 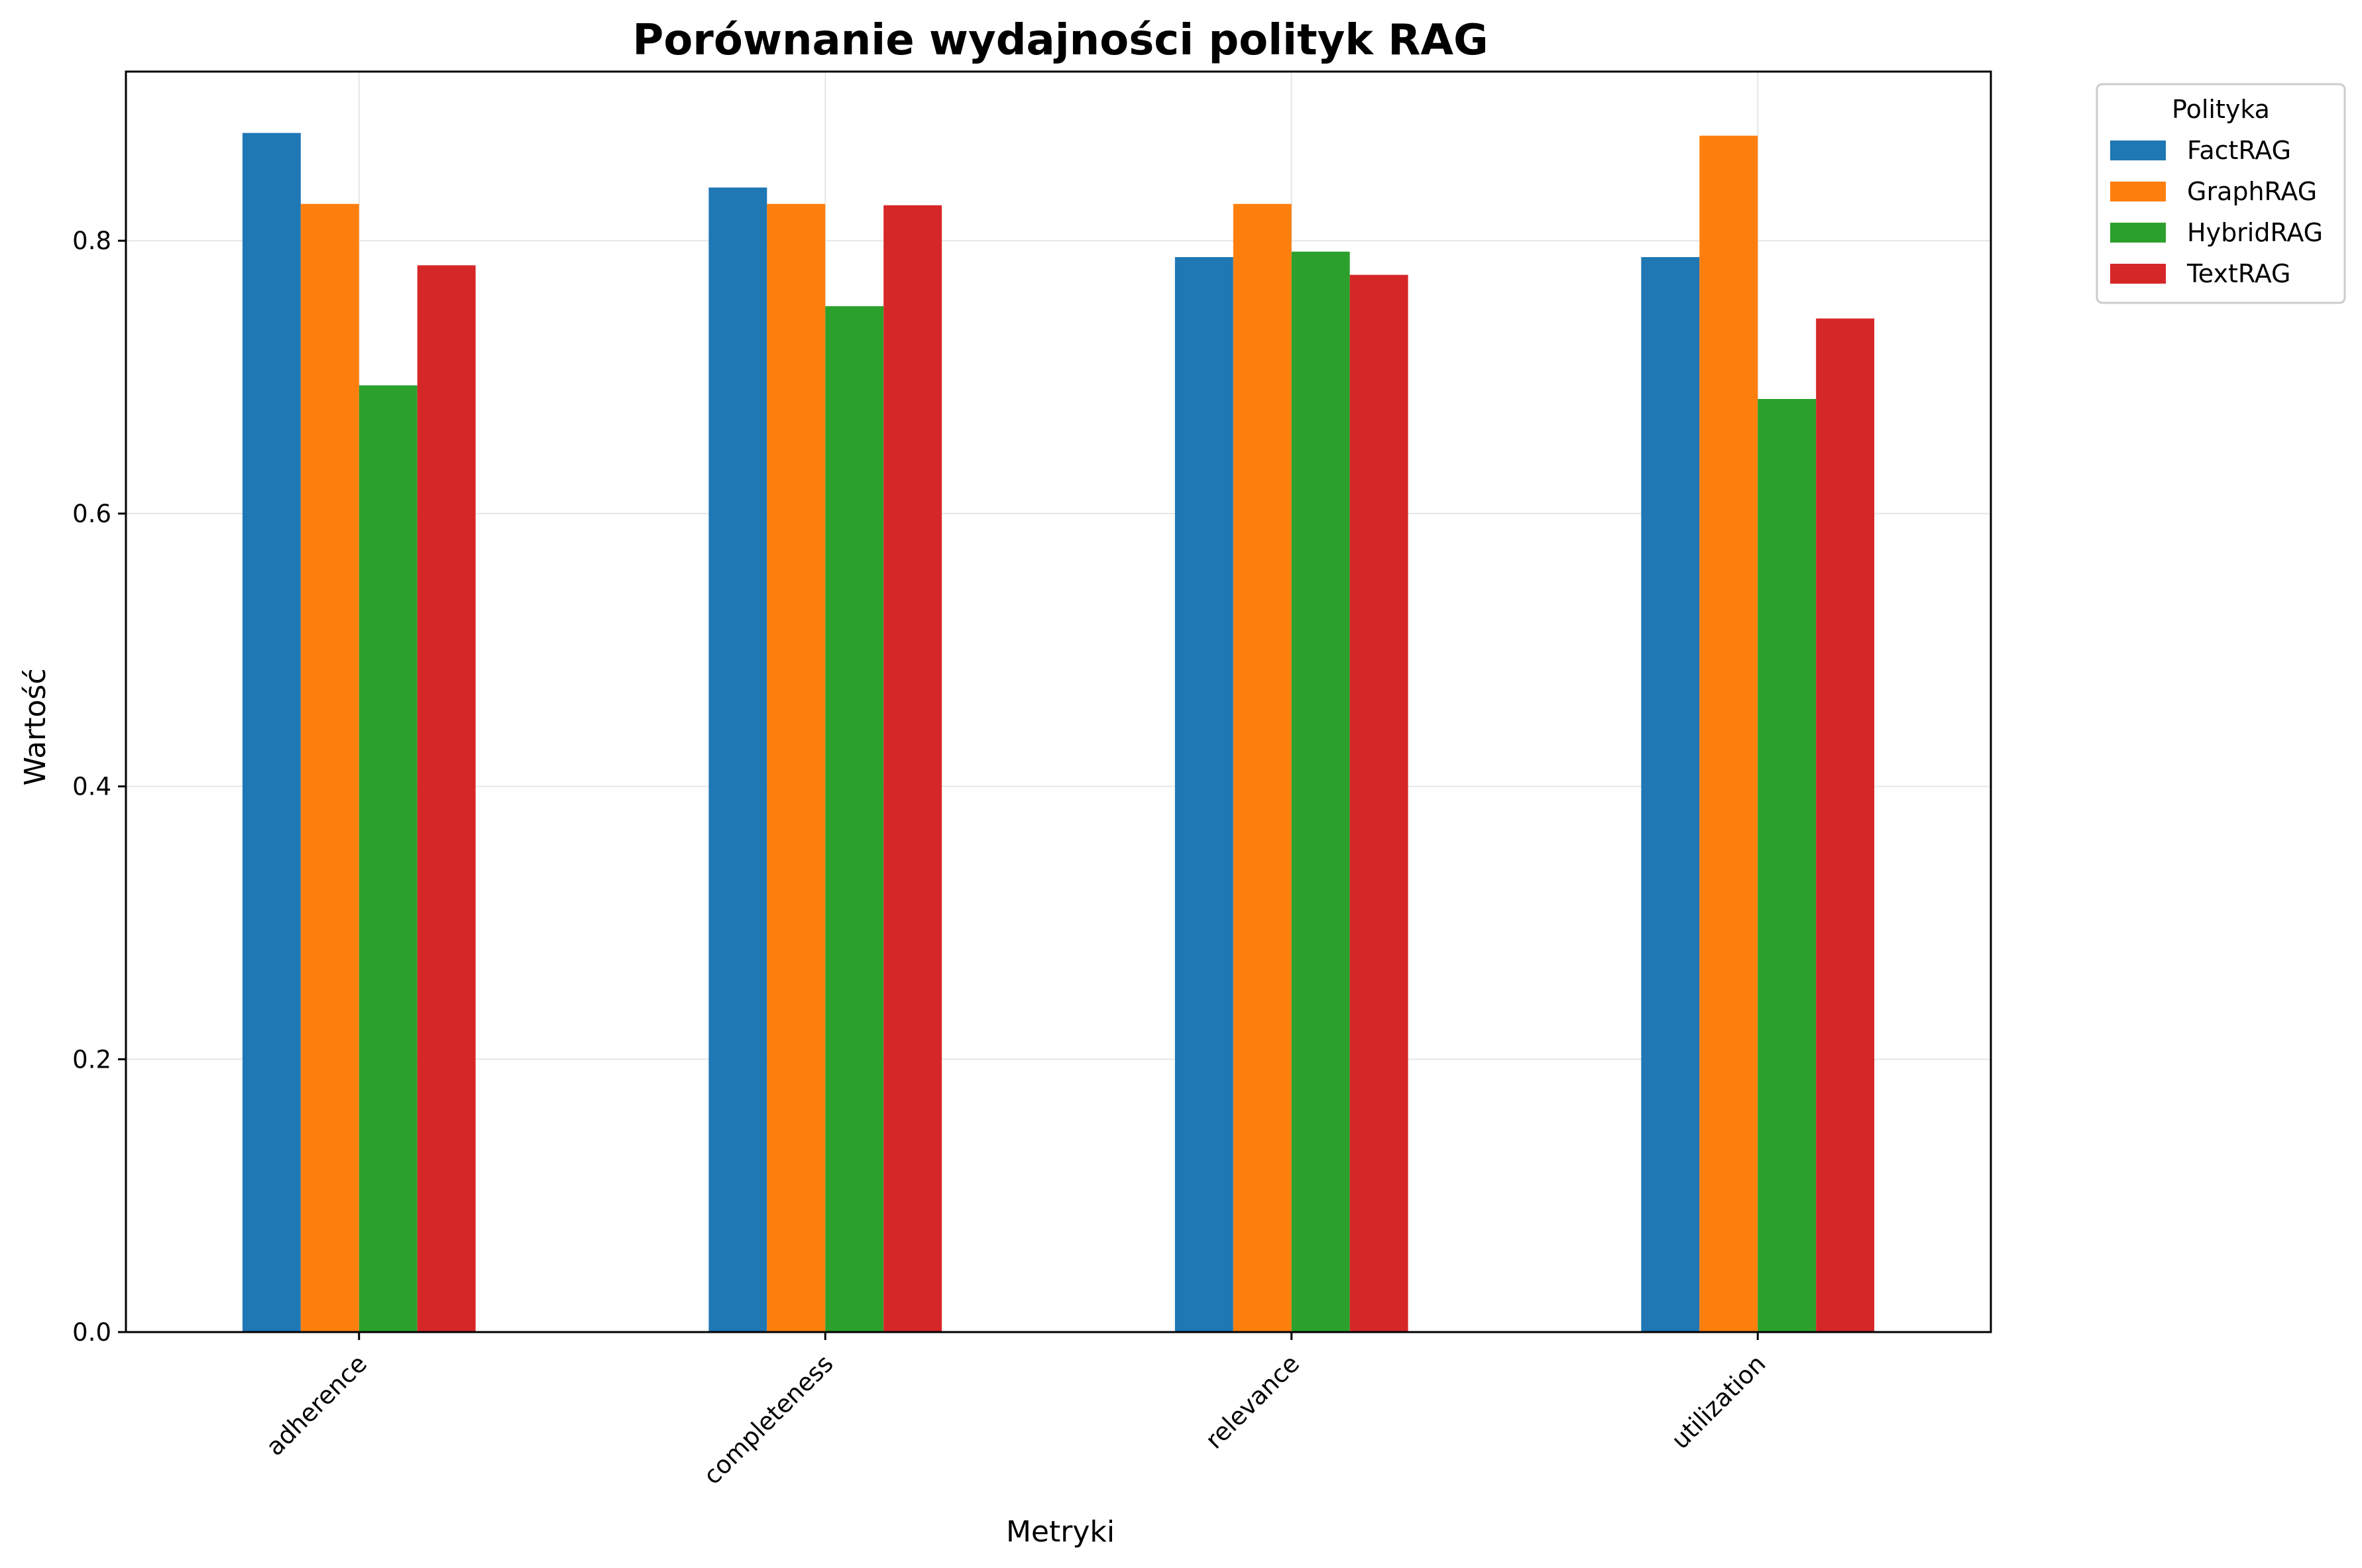 I want to click on y-tick-label: 0.4, so click(x=91, y=787).